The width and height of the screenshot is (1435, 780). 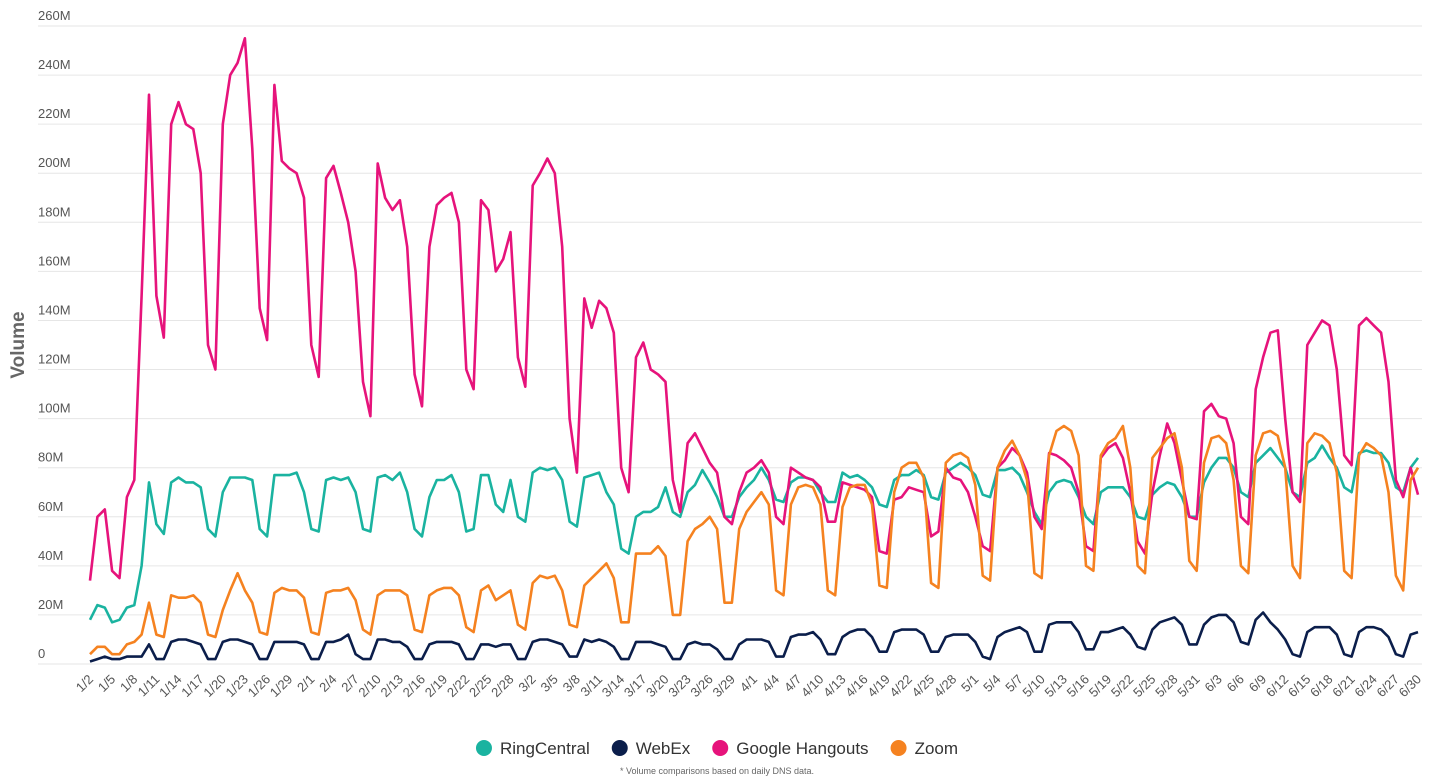 What do you see at coordinates (50, 506) in the screenshot?
I see `y-tick-label: 60M` at bounding box center [50, 506].